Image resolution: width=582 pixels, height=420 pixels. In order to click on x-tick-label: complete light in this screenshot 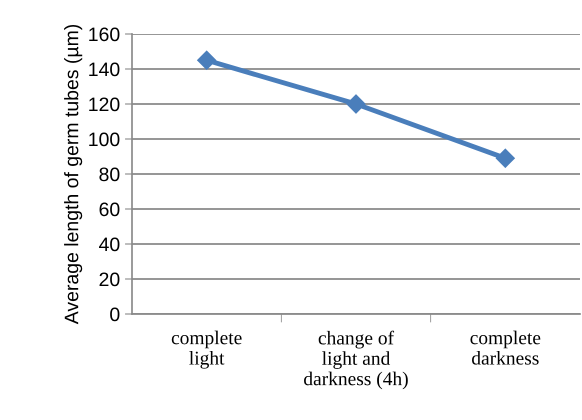, I will do `click(207, 349)`.